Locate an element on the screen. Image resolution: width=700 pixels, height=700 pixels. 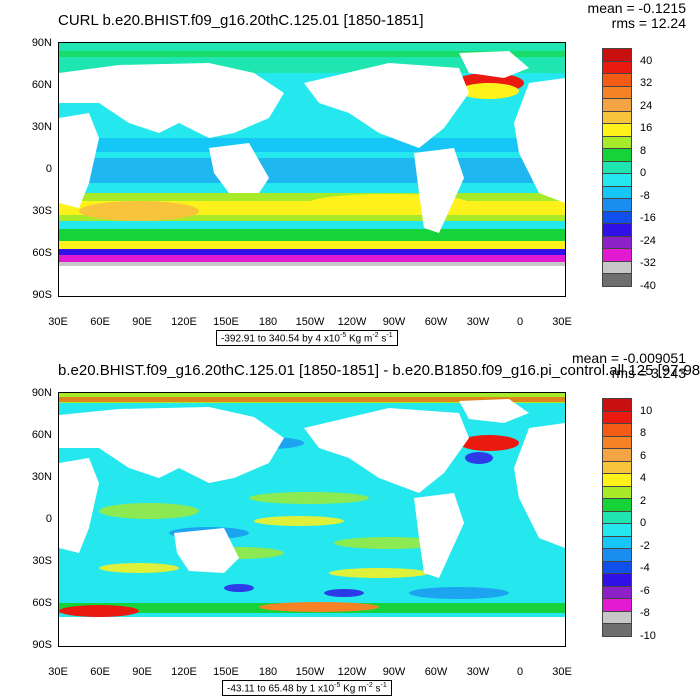
lon-label: 60E is located at coordinates (100, 672).